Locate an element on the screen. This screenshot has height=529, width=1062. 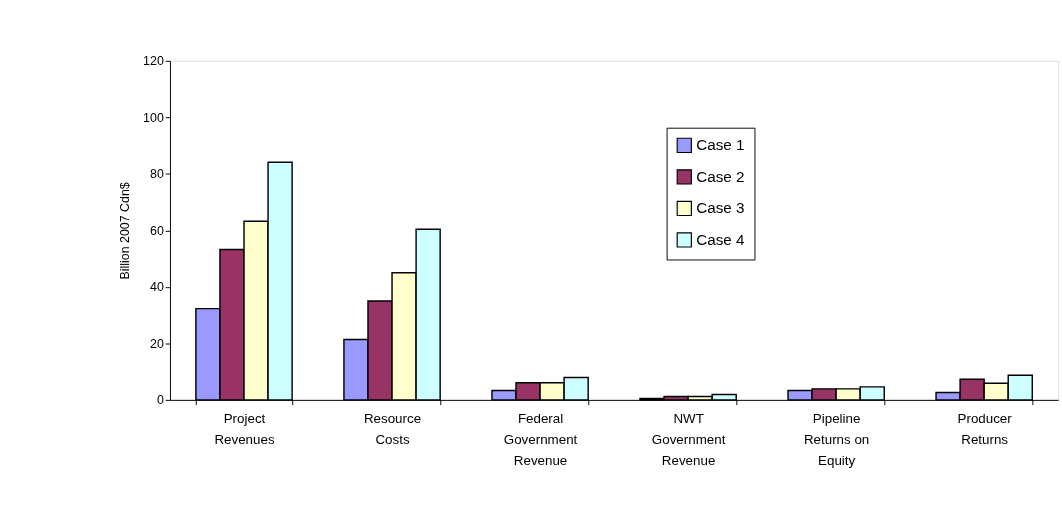
y-tick-label: 20 is located at coordinates (156, 343).